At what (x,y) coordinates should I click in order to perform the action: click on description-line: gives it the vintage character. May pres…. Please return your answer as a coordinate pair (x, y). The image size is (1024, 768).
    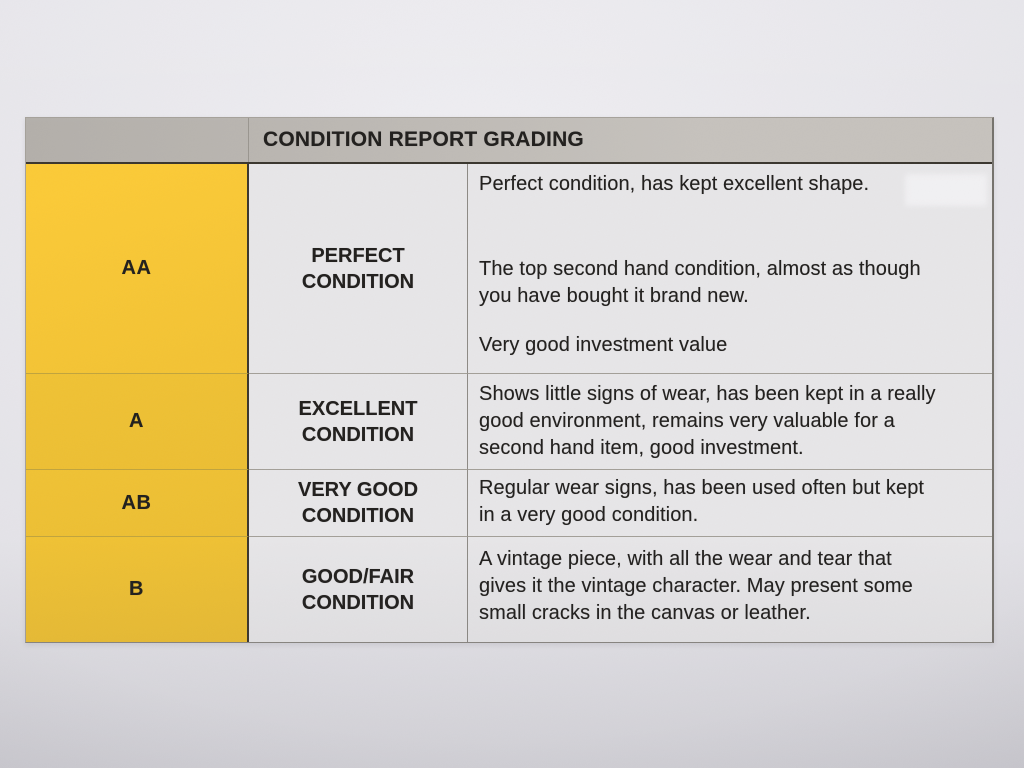
    Looking at the image, I should click on (696, 586).